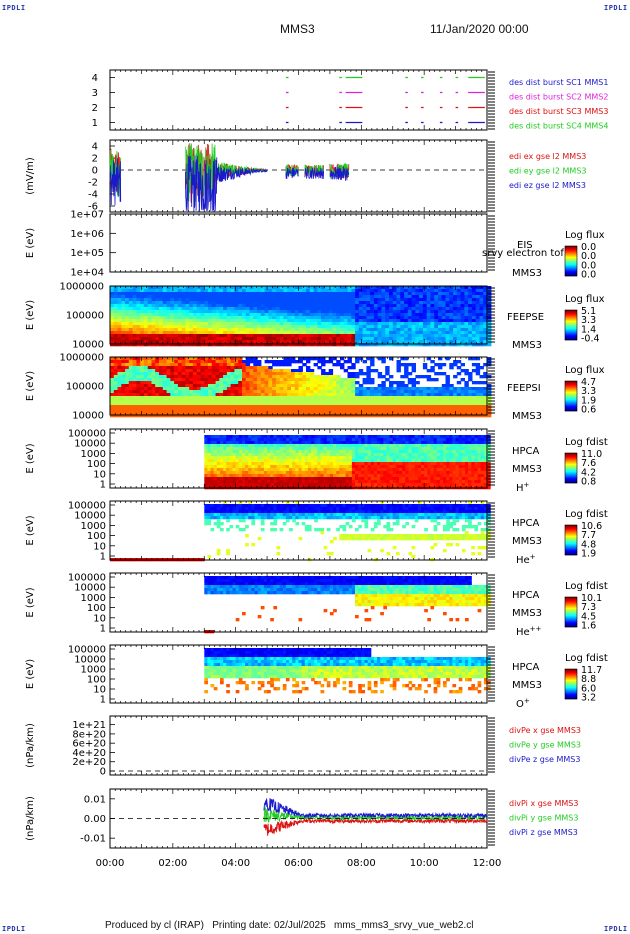 Image resolution: width=630 pixels, height=934 pixels. What do you see at coordinates (571, 409) in the screenshot?
I see `feepsi-colorbar-cell` at bounding box center [571, 409].